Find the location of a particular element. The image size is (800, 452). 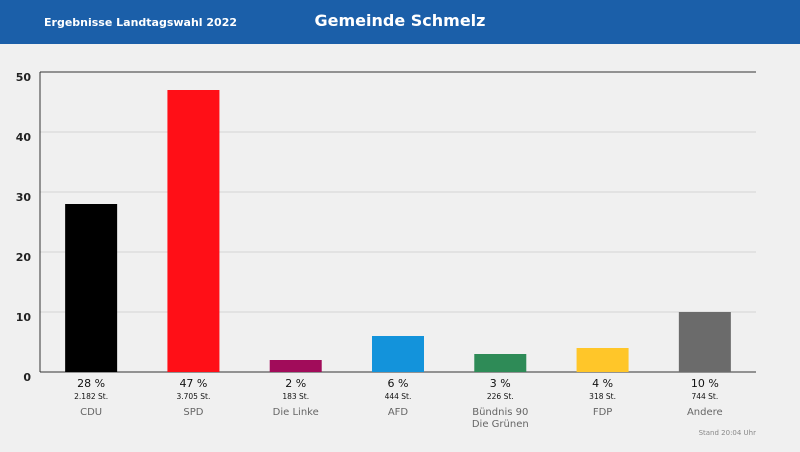

percent-label: 2 % is located at coordinates (295, 383).